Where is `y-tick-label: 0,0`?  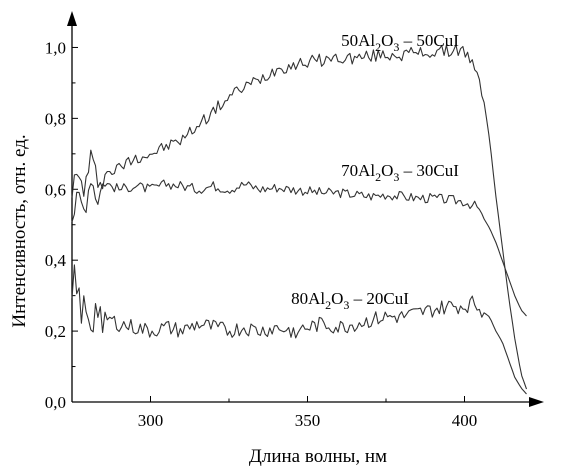
y-tick-label: 0,0 is located at coordinates (55, 402).